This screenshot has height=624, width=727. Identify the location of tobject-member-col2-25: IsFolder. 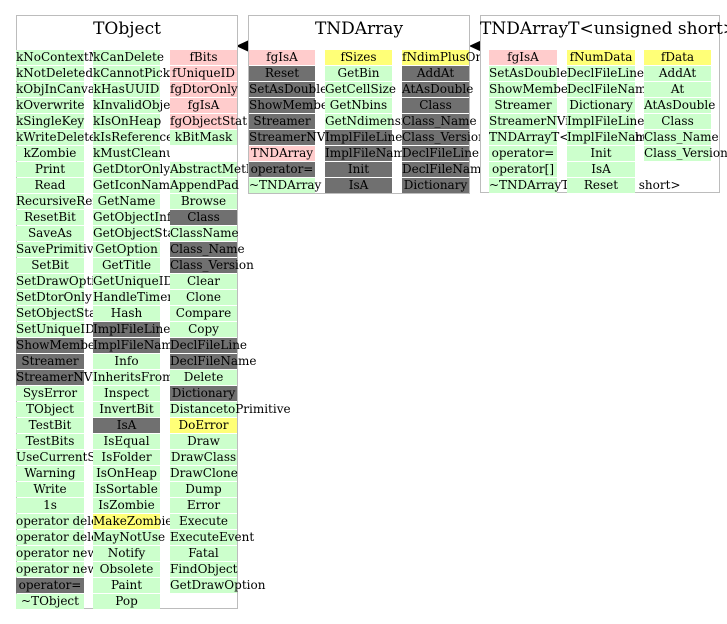
(126, 457).